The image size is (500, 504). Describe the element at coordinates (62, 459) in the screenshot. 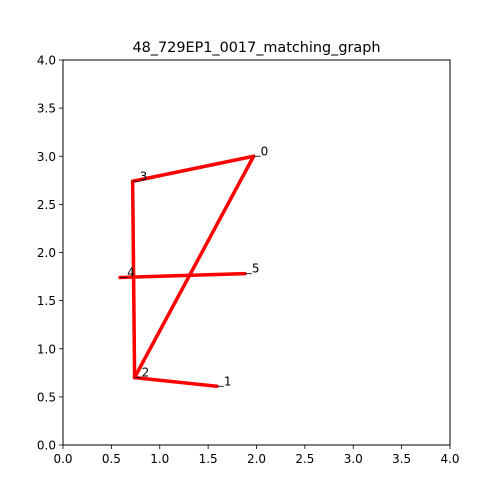

I see `x-tick-label: 0.0` at that location.